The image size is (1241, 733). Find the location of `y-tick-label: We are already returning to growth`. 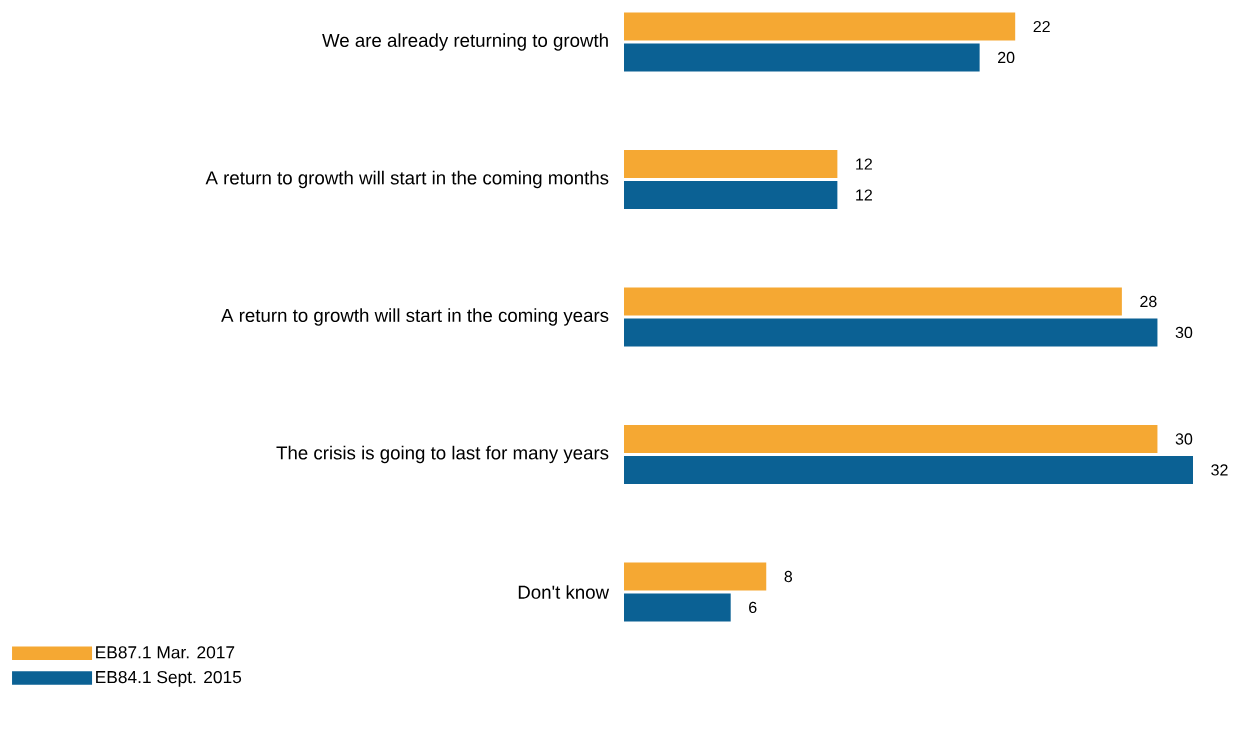

y-tick-label: We are already returning to growth is located at coordinates (465, 42).